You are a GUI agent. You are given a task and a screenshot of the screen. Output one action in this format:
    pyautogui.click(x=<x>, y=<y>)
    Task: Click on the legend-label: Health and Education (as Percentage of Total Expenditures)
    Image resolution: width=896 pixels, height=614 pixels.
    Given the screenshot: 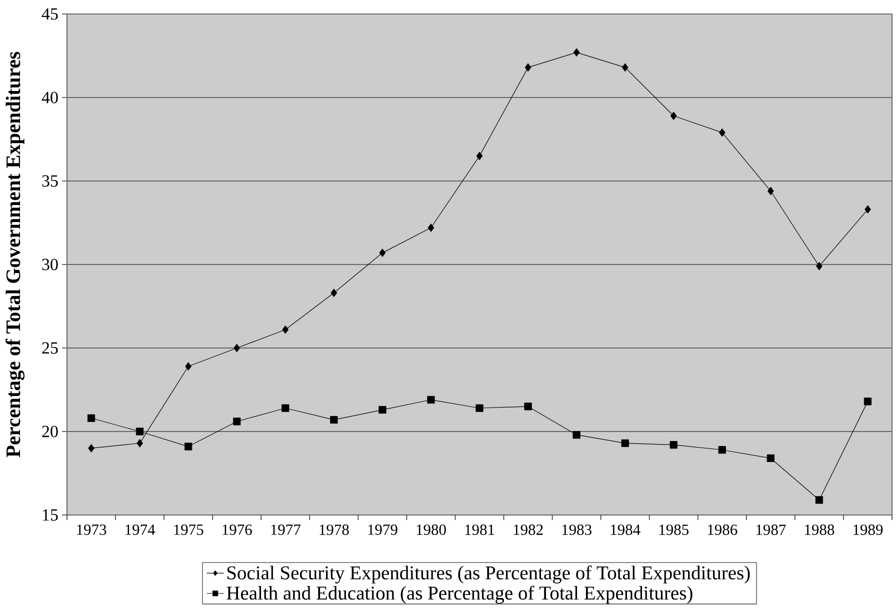 What is the action you would take?
    pyautogui.click(x=459, y=595)
    